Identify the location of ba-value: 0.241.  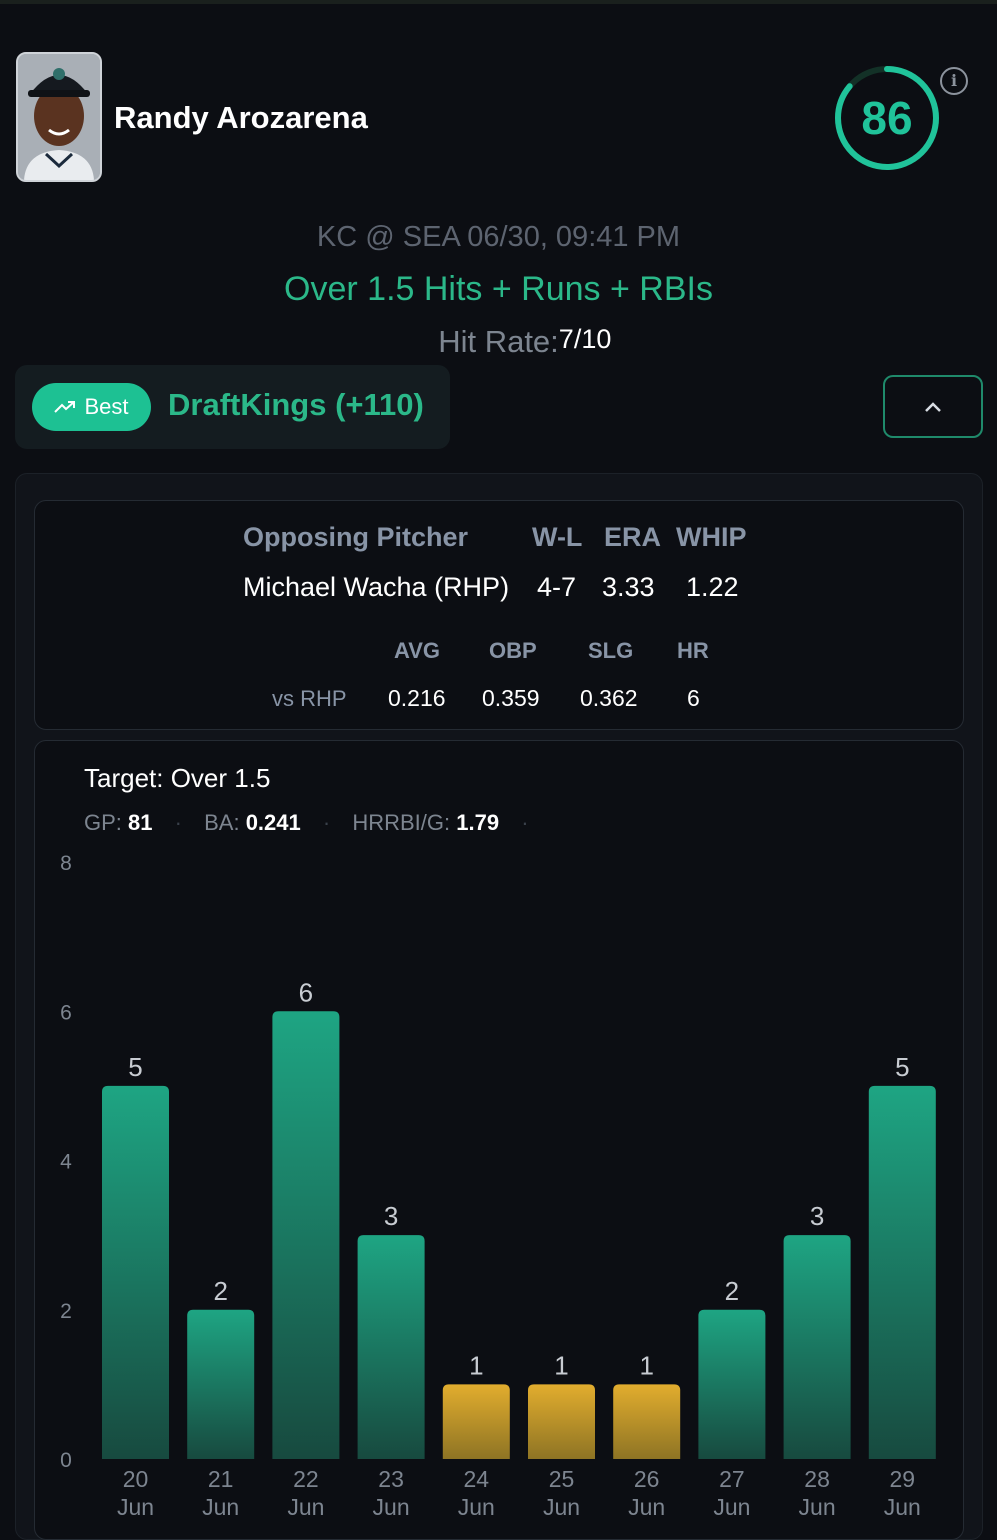
(273, 822).